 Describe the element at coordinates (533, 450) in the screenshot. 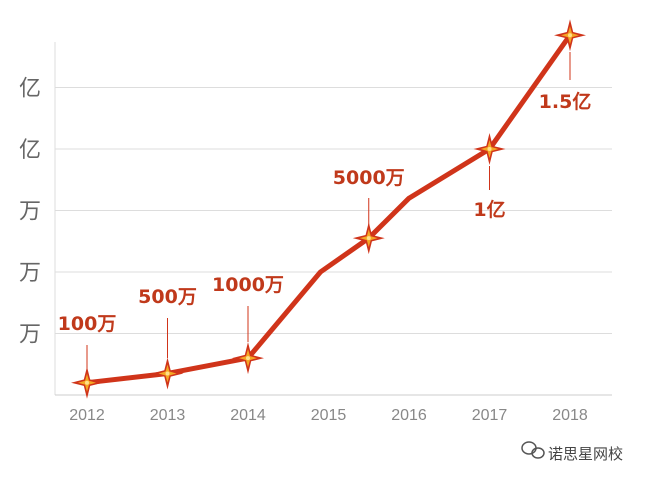

I see `wechat-icon` at that location.